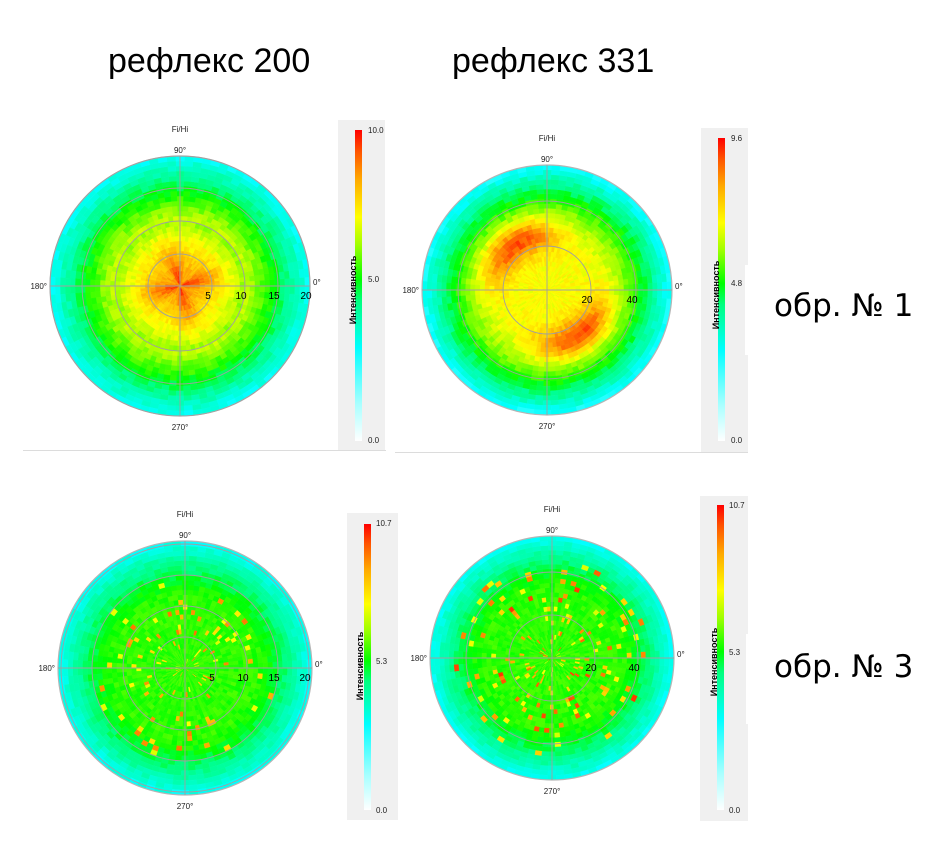 This screenshot has height=841, width=946. Describe the element at coordinates (844, 306) in the screenshot. I see `row-label-sample-1: обр. № 1` at that location.